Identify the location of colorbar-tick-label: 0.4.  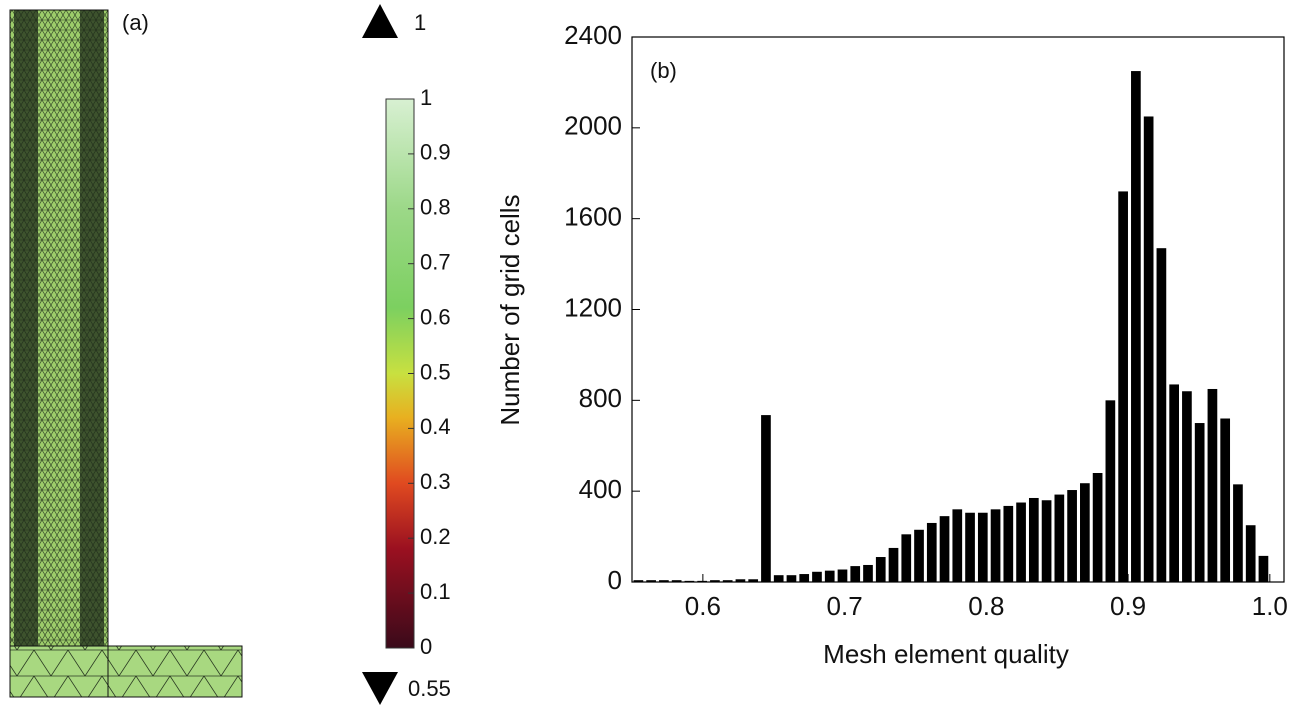
(435, 426).